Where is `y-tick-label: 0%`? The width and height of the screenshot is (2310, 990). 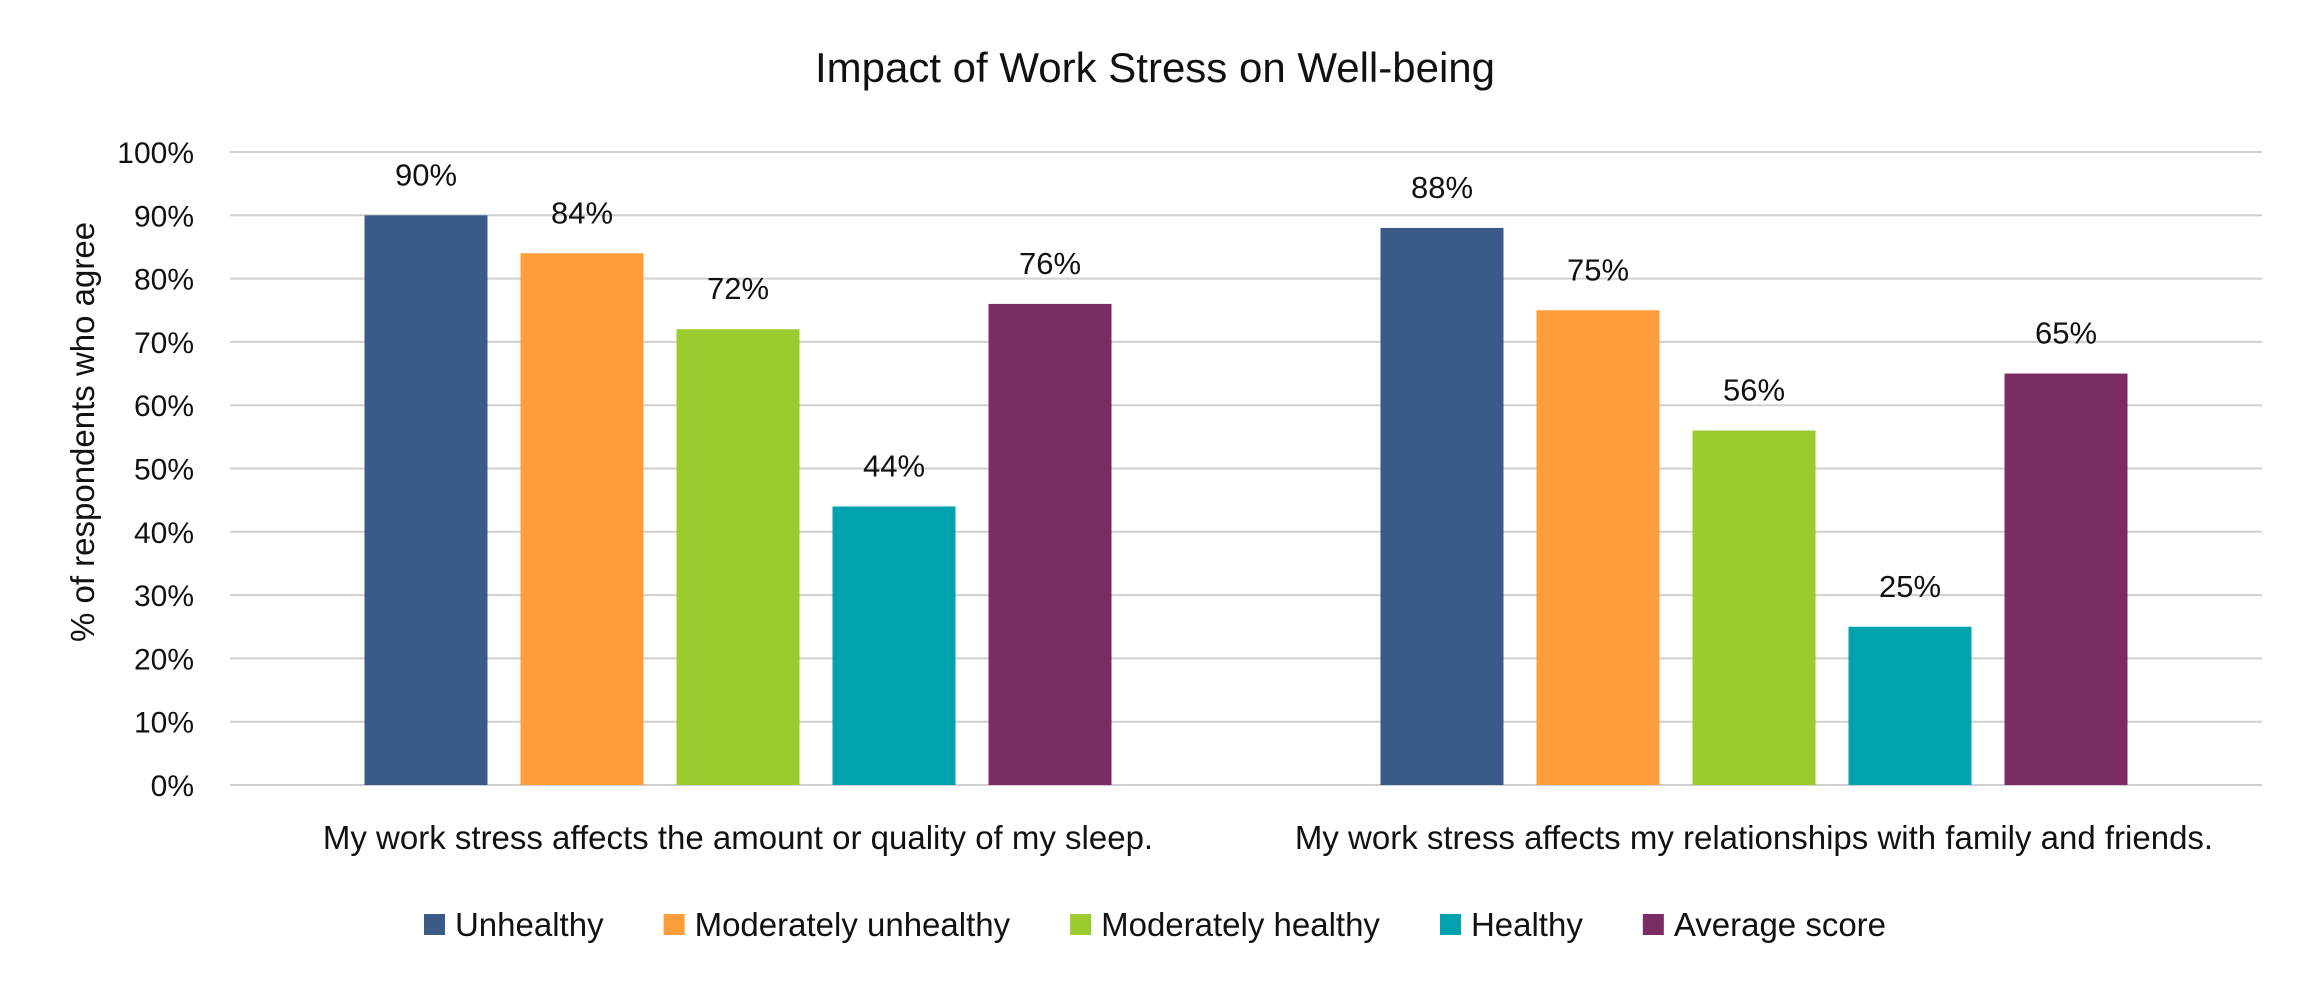
y-tick-label: 0% is located at coordinates (172, 786).